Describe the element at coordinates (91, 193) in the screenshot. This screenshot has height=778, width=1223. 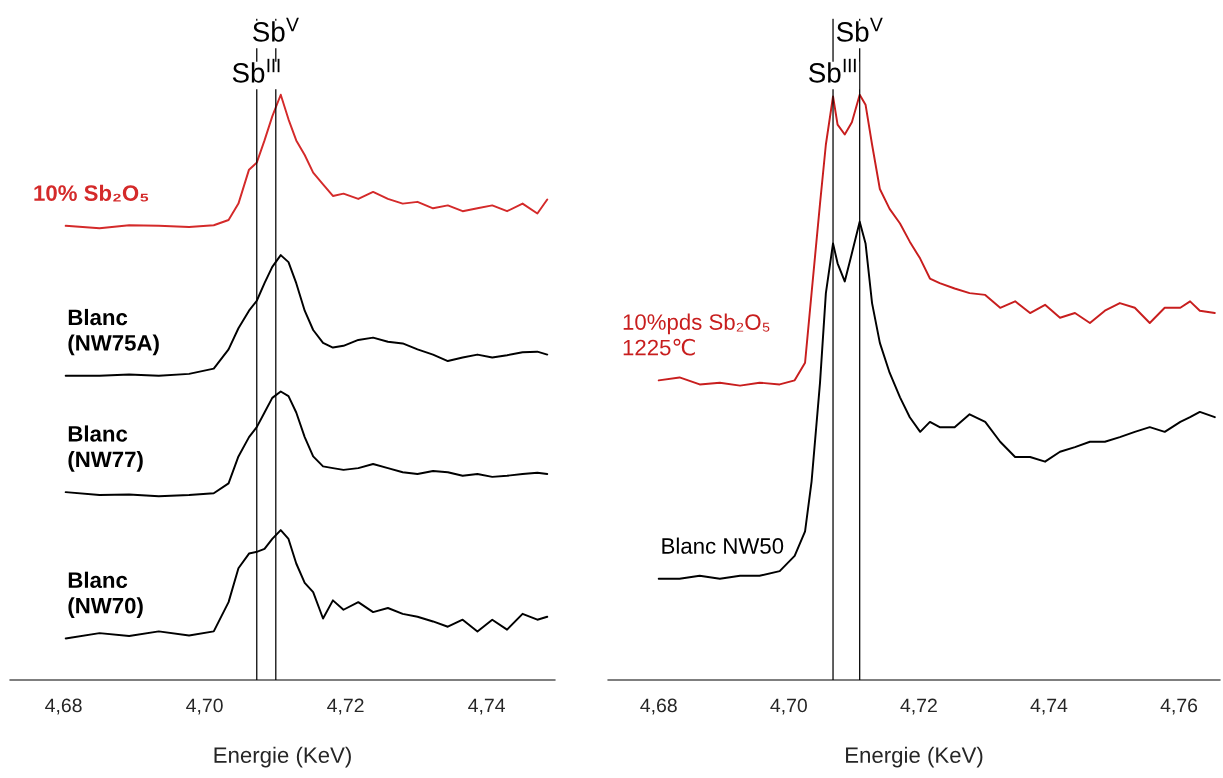
I see `series-label: 10% Sb₂O₅` at that location.